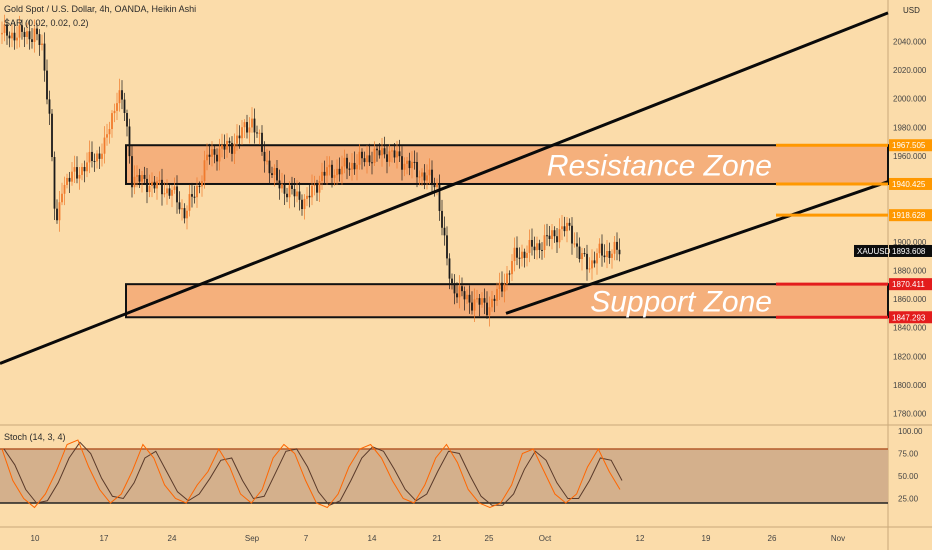 The image size is (932, 550). I want to click on price-tag-bg, so click(910, 145).